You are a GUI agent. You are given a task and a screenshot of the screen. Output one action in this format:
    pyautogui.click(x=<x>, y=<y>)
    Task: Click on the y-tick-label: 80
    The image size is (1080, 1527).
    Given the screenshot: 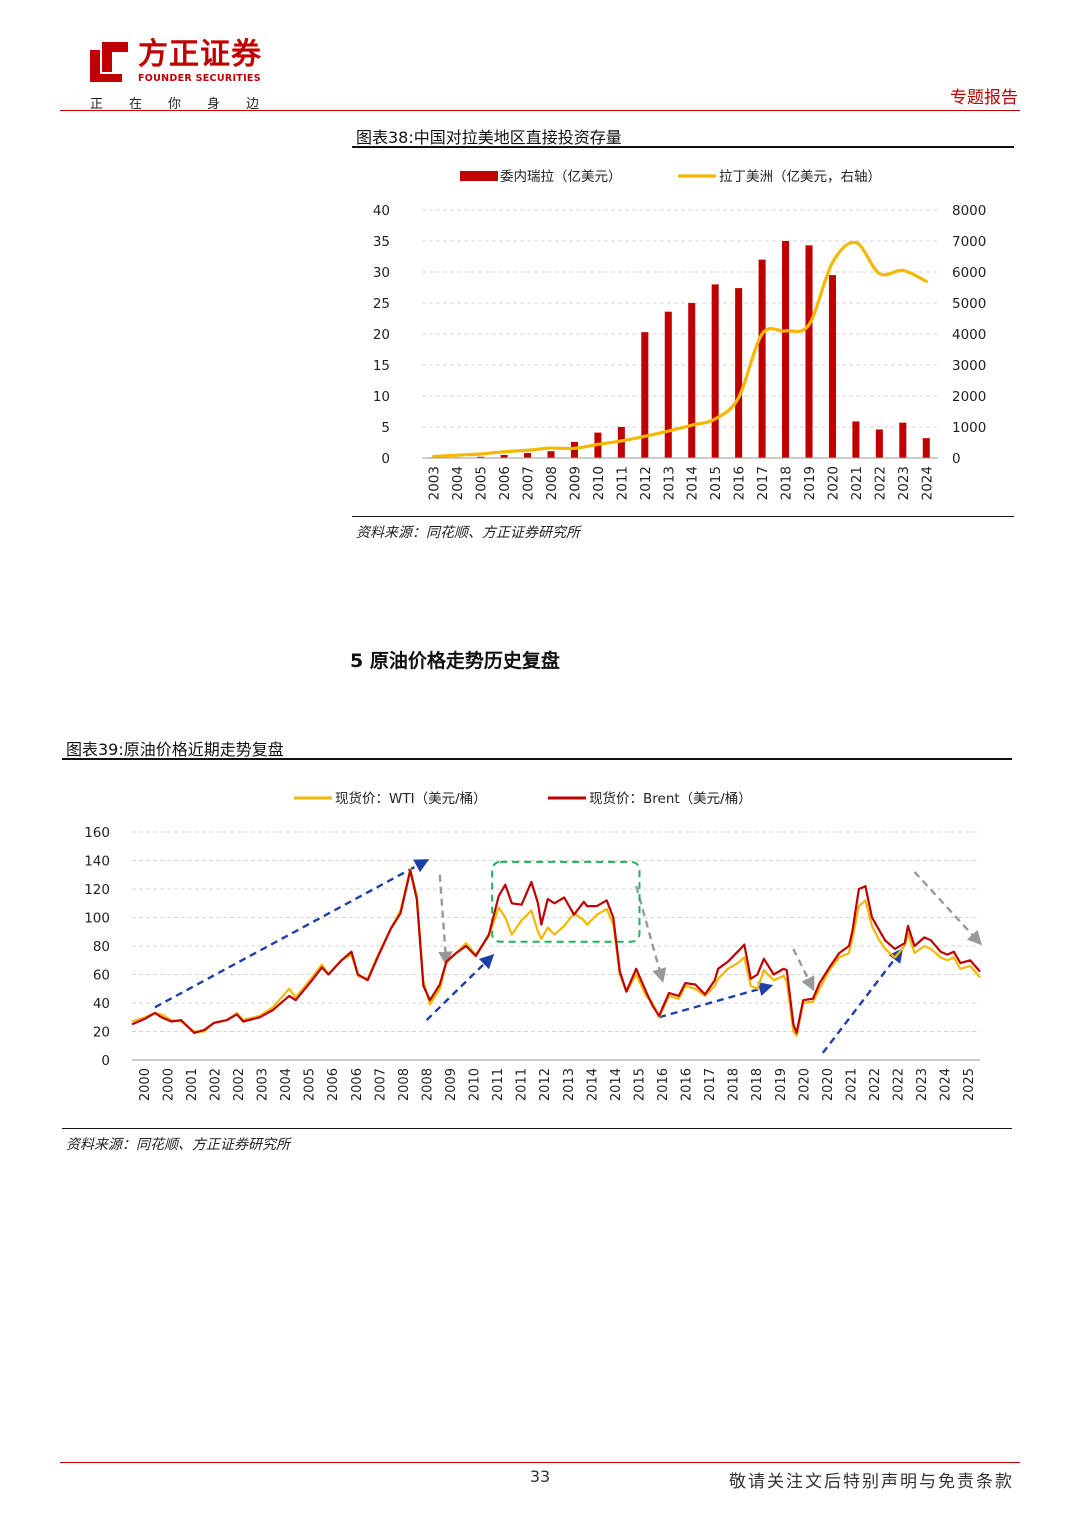 What is the action you would take?
    pyautogui.click(x=101, y=947)
    